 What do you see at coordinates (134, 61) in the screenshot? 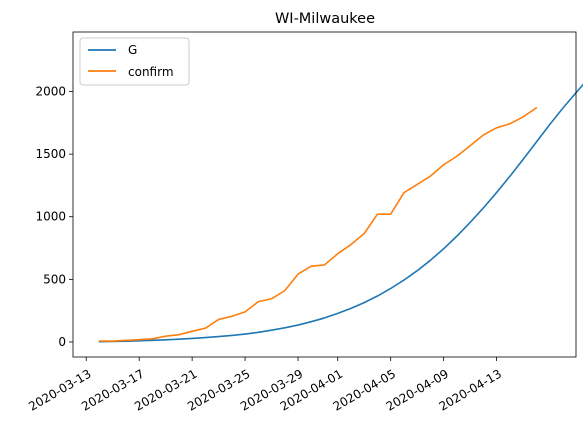
I see `legend: G confirm` at bounding box center [134, 61].